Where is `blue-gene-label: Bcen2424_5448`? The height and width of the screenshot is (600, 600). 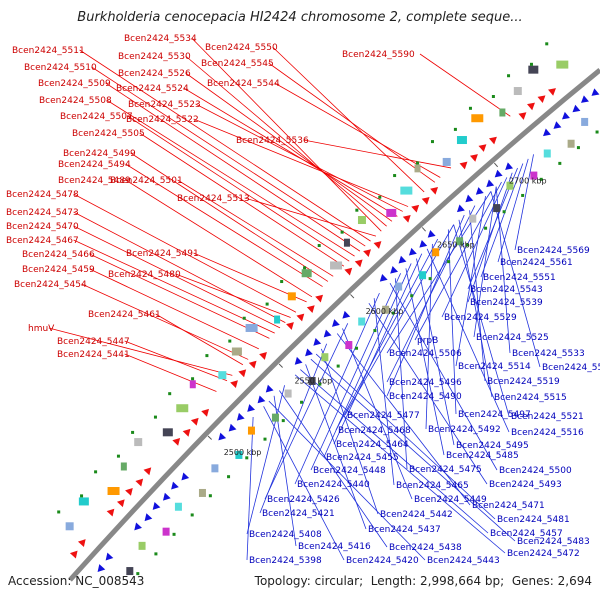 blue-gene-label: Bcen2424_5448 is located at coordinates (349, 471).